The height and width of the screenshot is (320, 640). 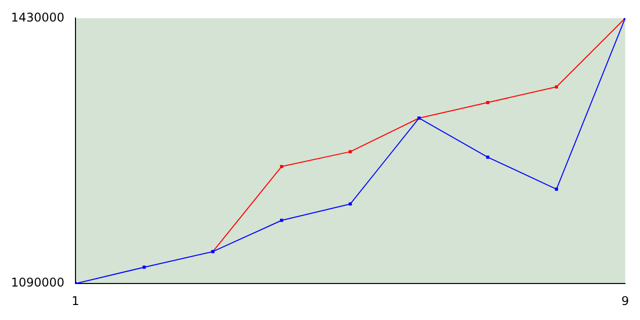 What do you see at coordinates (625, 301) in the screenshot?
I see `x-tick-label: 9` at bounding box center [625, 301].